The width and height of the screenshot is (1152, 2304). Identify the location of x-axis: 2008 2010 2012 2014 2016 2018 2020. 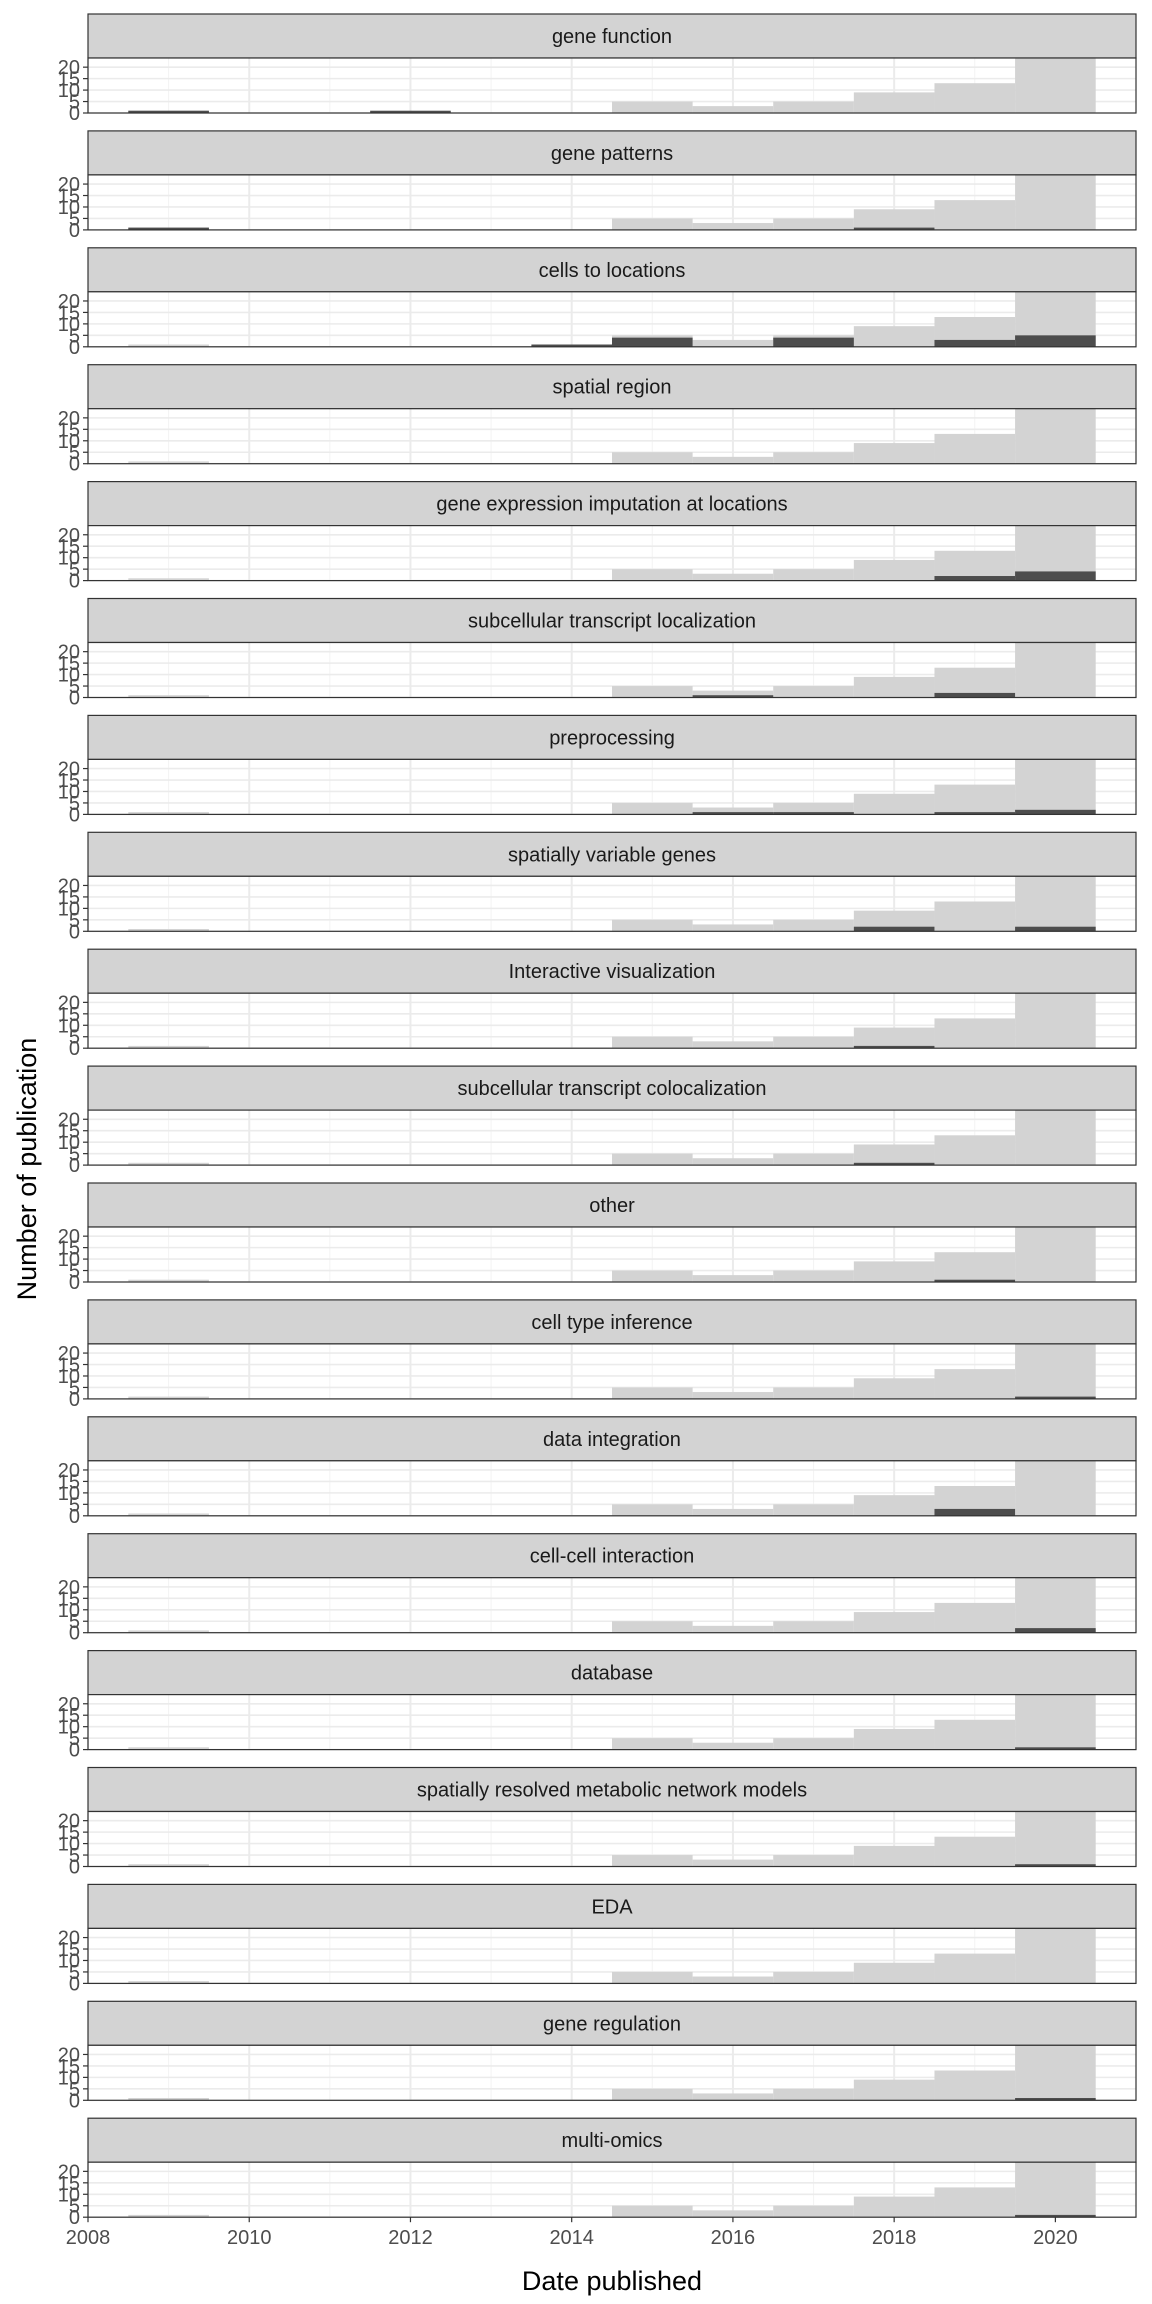
(572, 2233).